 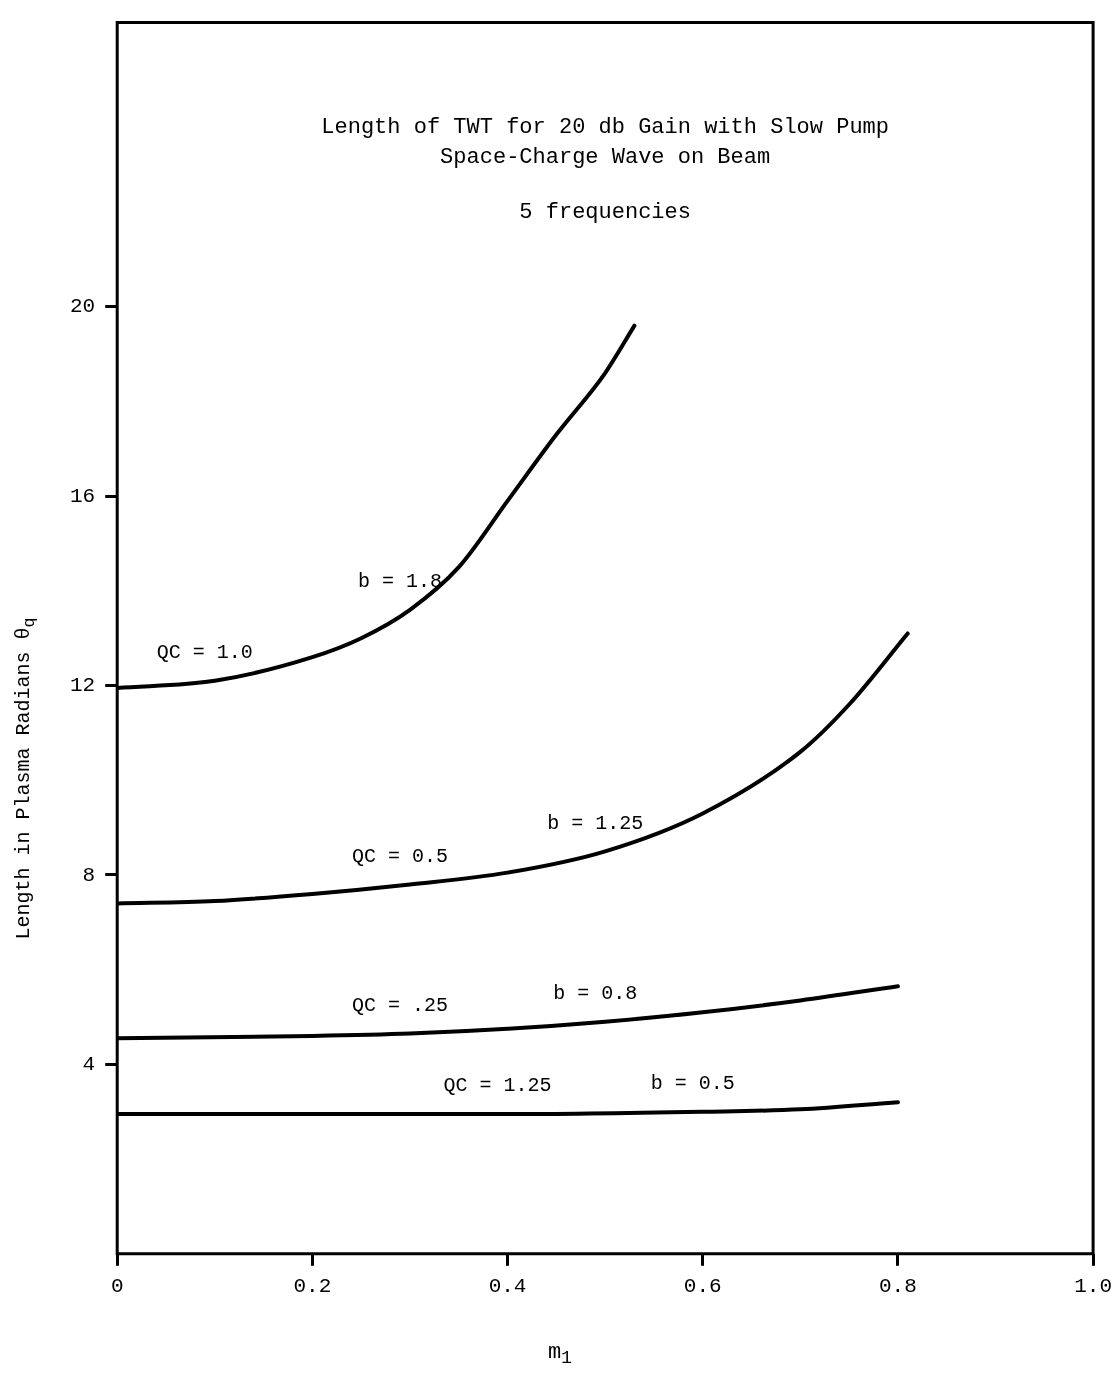 What do you see at coordinates (507, 1286) in the screenshot?
I see `x-tick-label: 0.4` at bounding box center [507, 1286].